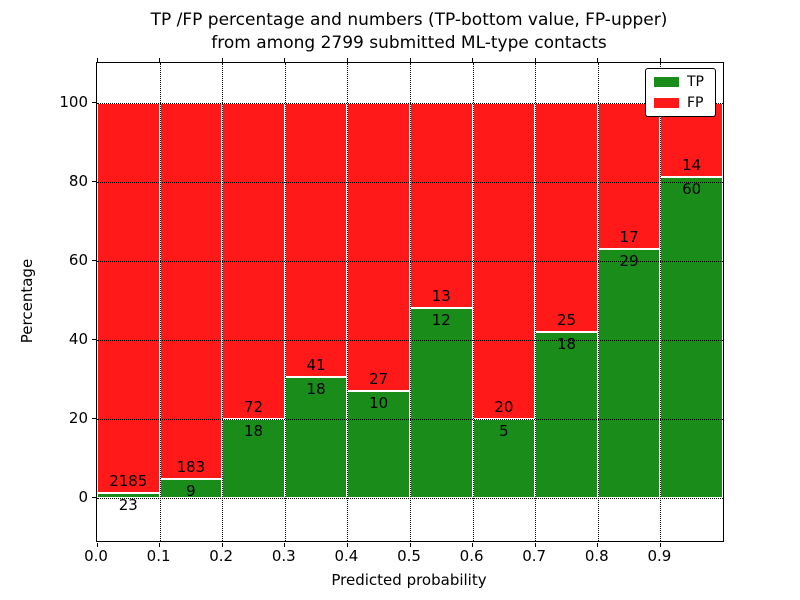  What do you see at coordinates (666, 82) in the screenshot?
I see `legend-swatch-tp-icon` at bounding box center [666, 82].